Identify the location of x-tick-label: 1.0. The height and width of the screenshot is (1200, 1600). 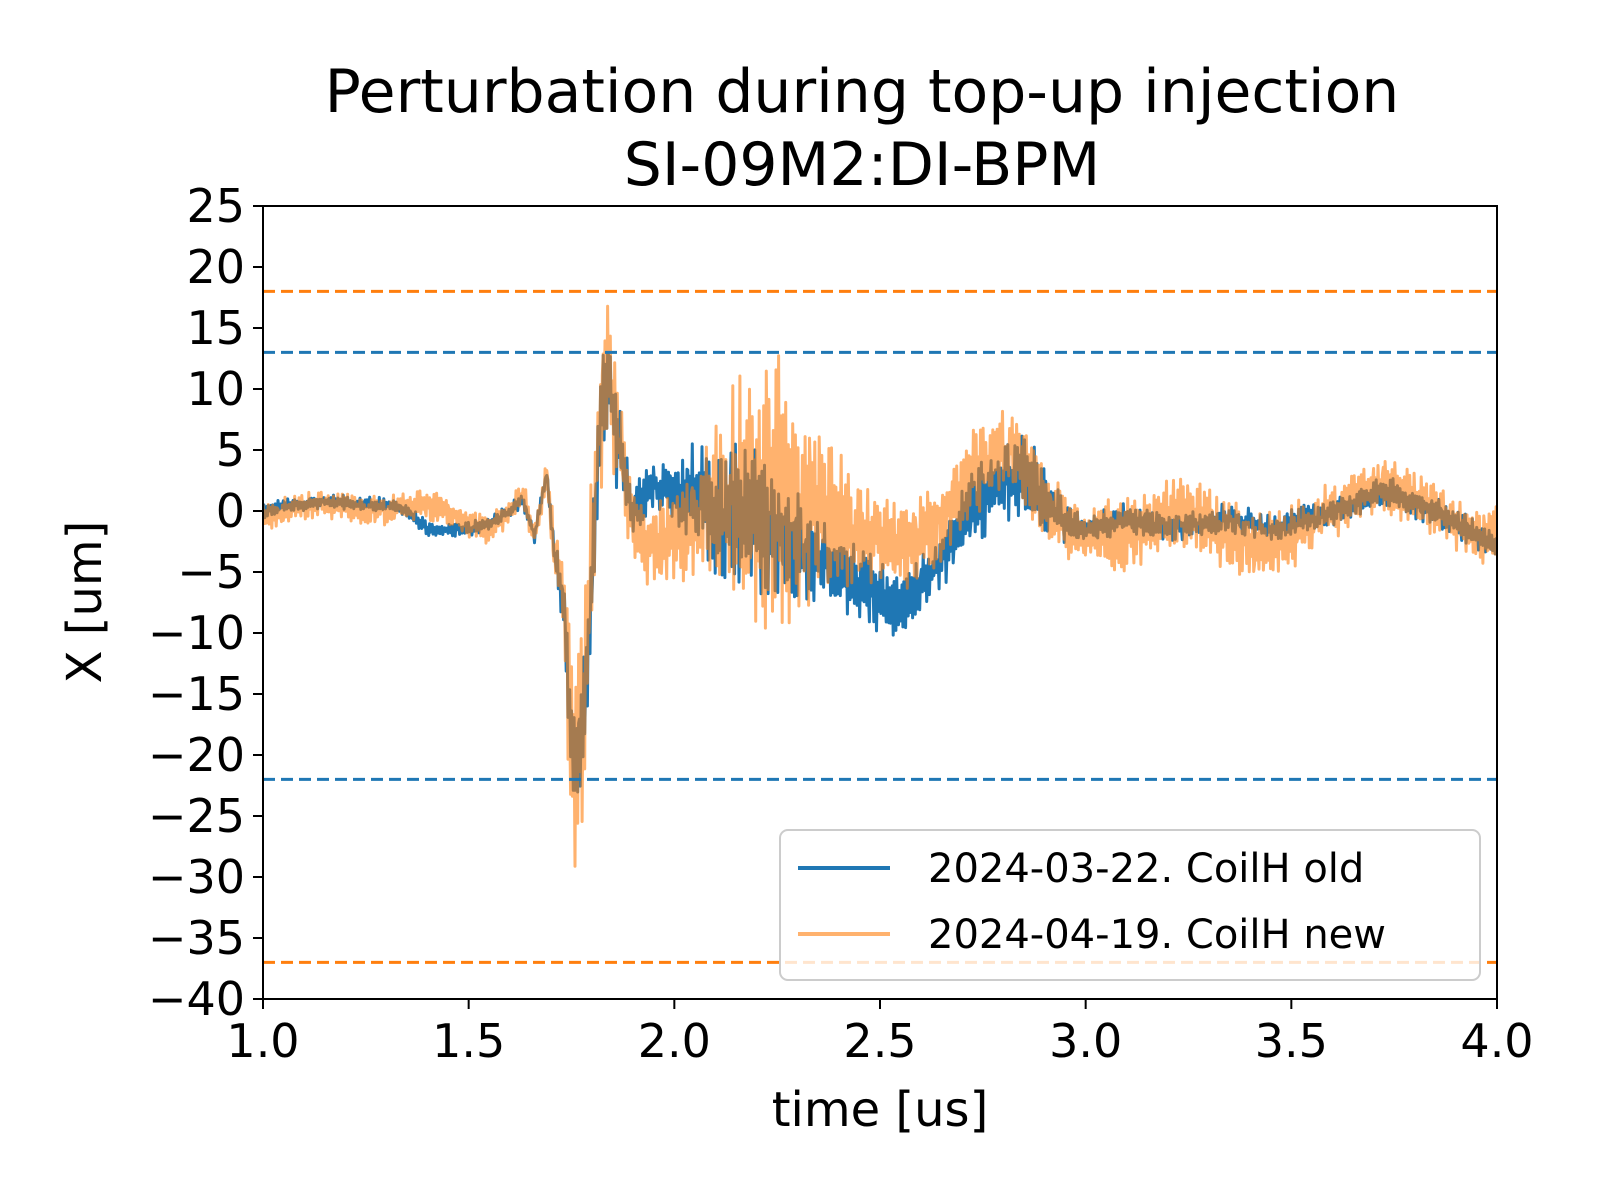
(262, 1041).